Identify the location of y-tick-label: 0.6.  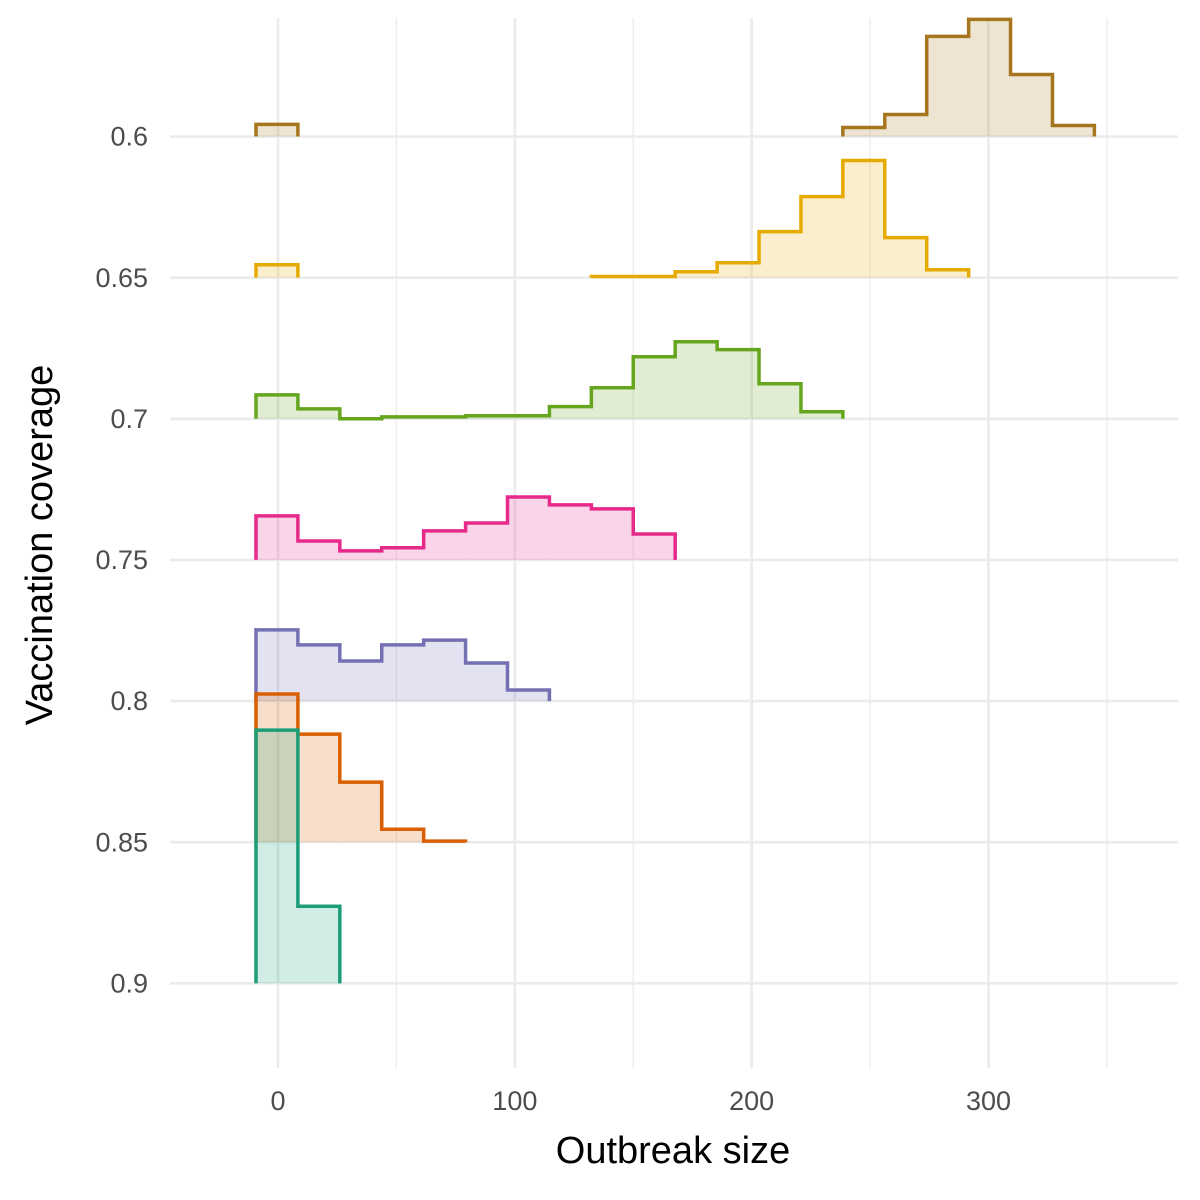
(129, 137).